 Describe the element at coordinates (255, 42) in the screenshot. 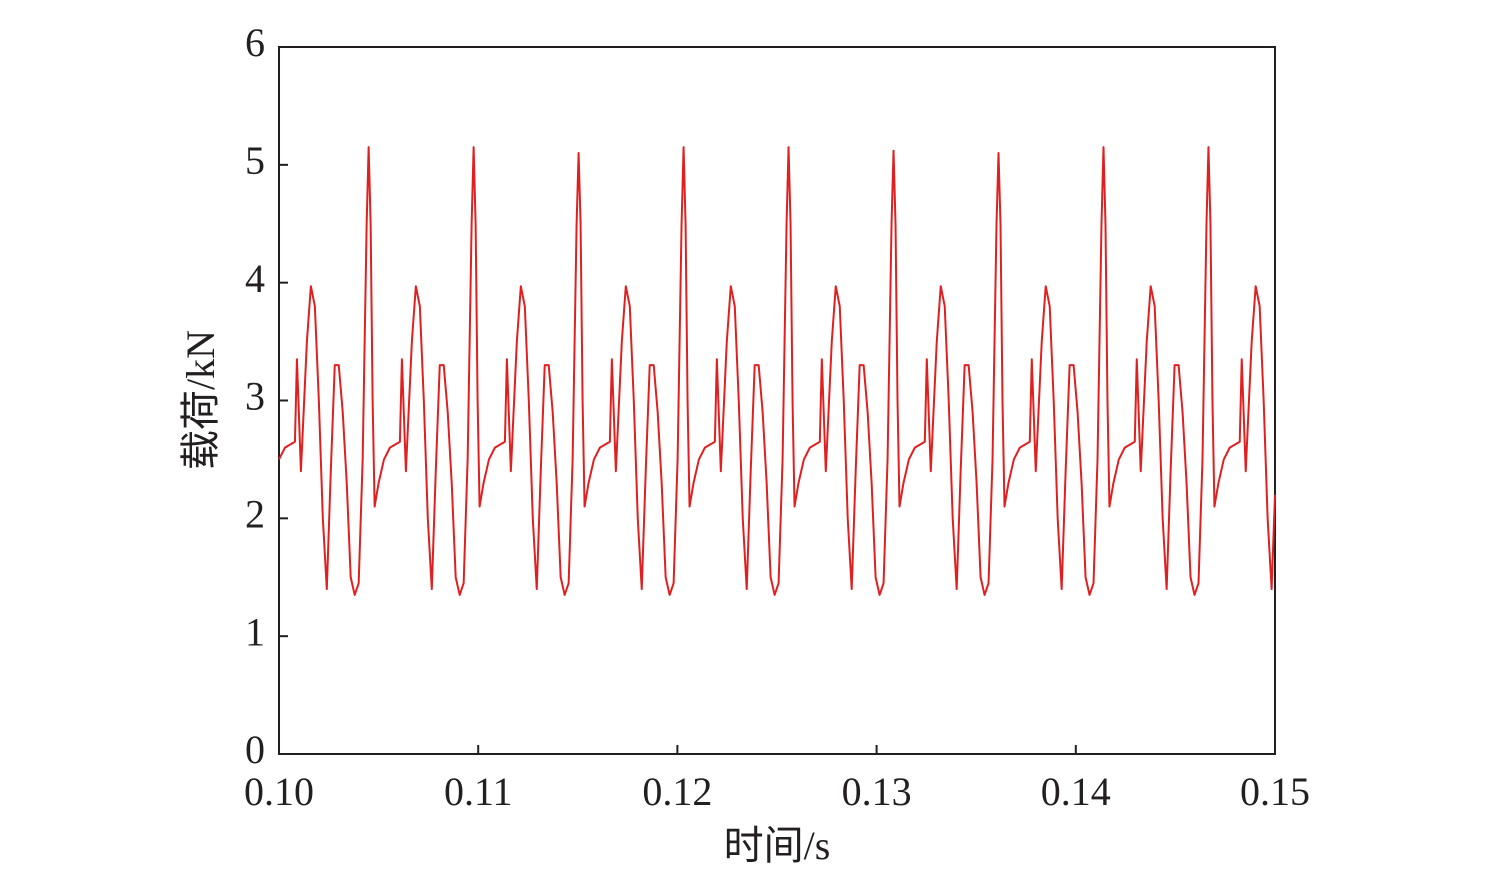

I see `y-tick-label: 6` at that location.